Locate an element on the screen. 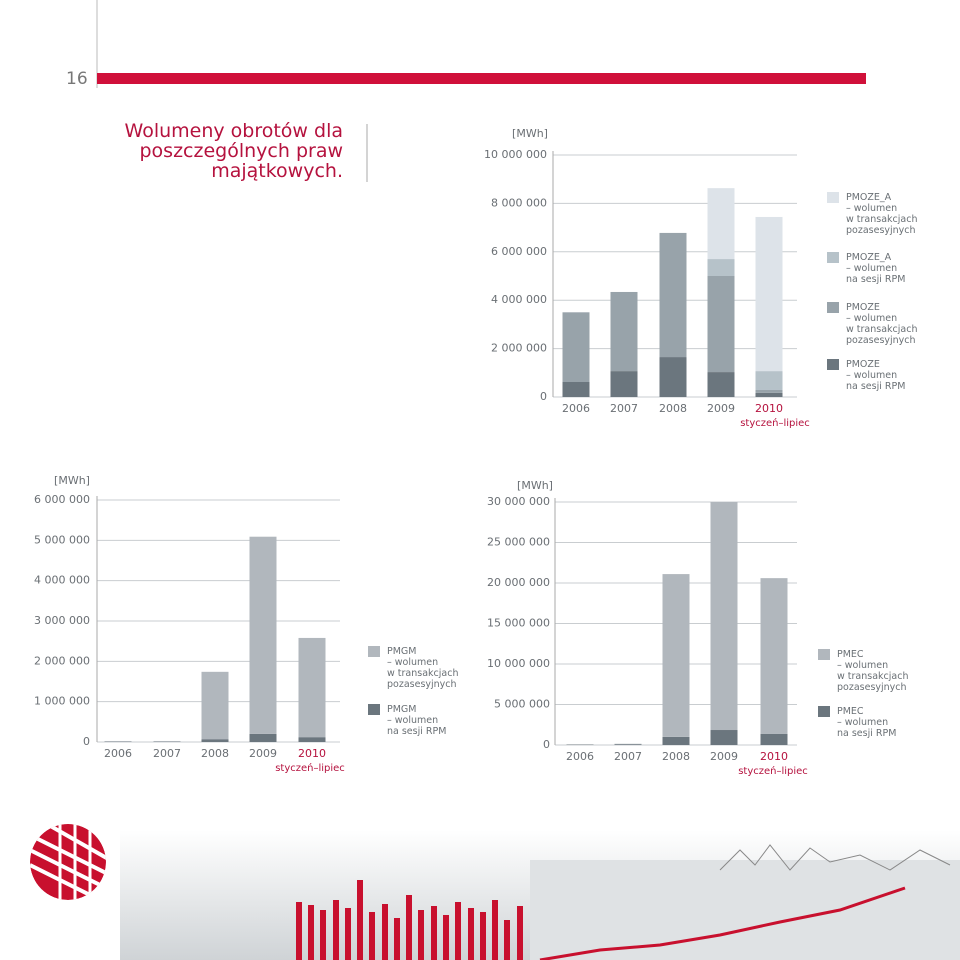 The image size is (960, 960). logo is located at coordinates (68, 862).